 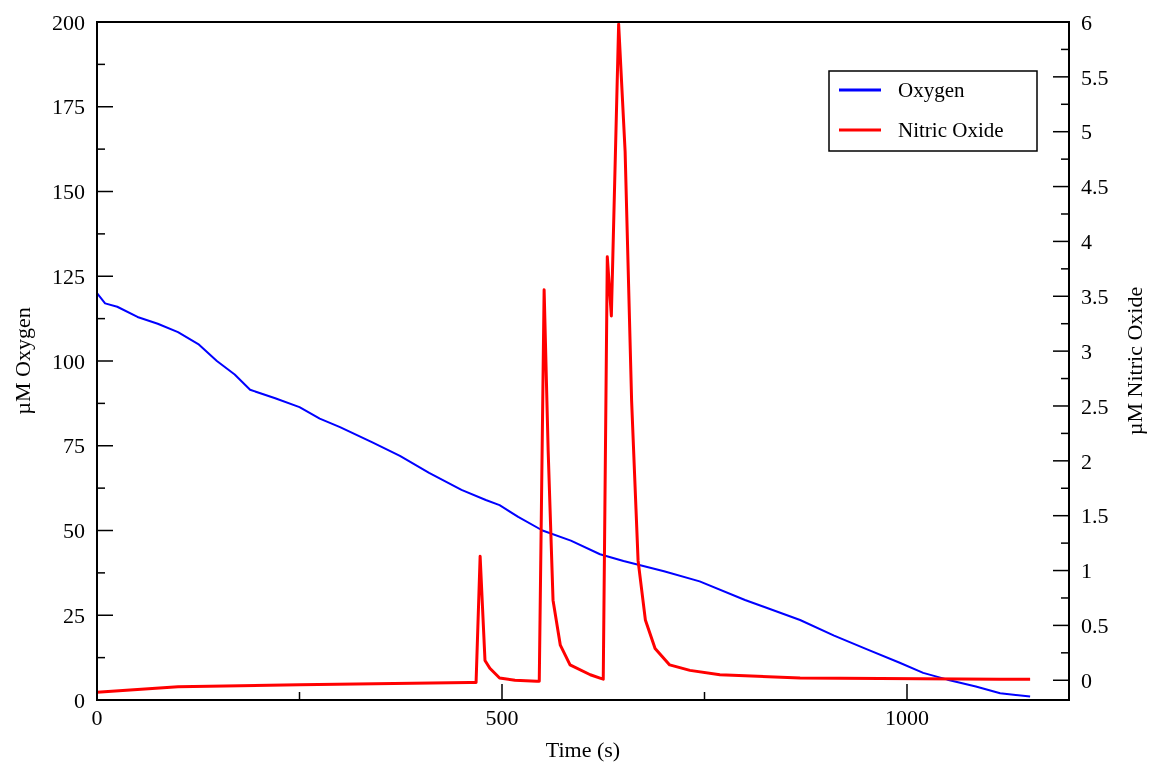 What do you see at coordinates (1095, 626) in the screenshot?
I see `y2-tick-label: 0.5` at bounding box center [1095, 626].